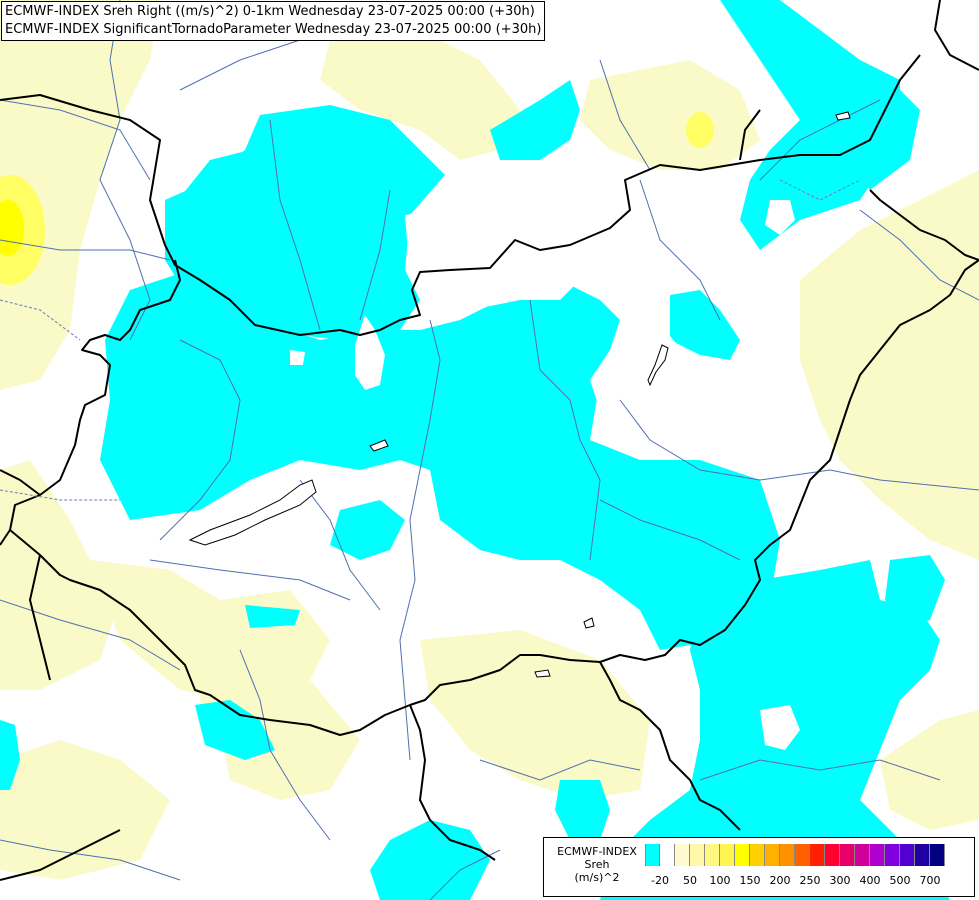  Describe the element at coordinates (597, 877) in the screenshot. I see `legend-unit: (m/s)^2` at that location.